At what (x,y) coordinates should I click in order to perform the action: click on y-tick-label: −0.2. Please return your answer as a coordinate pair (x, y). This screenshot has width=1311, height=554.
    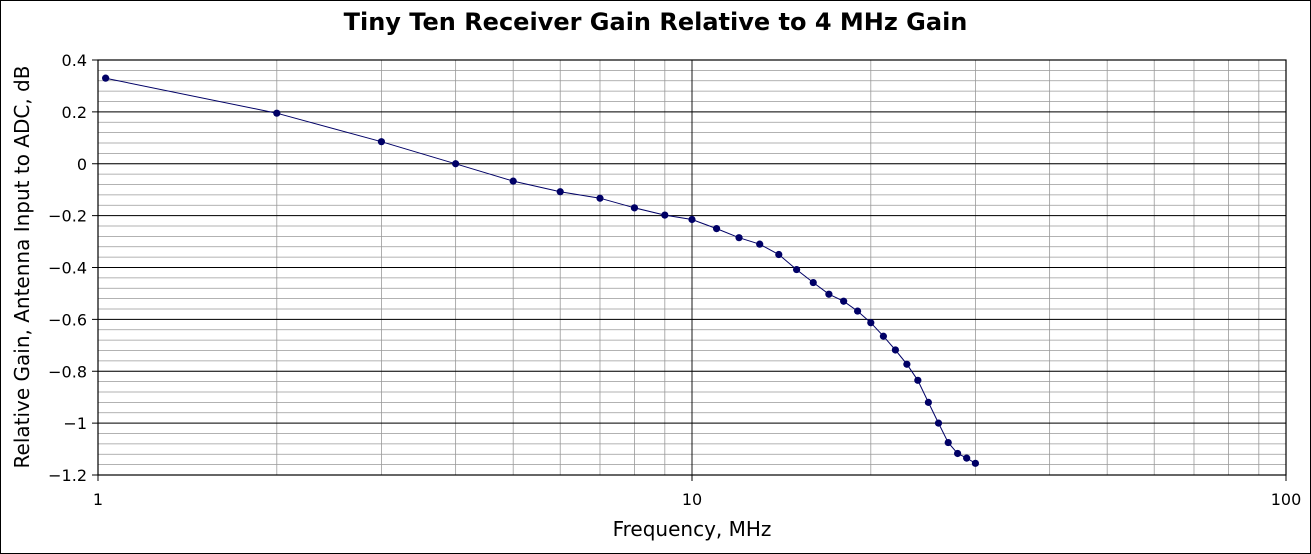
    Looking at the image, I should click on (67, 216).